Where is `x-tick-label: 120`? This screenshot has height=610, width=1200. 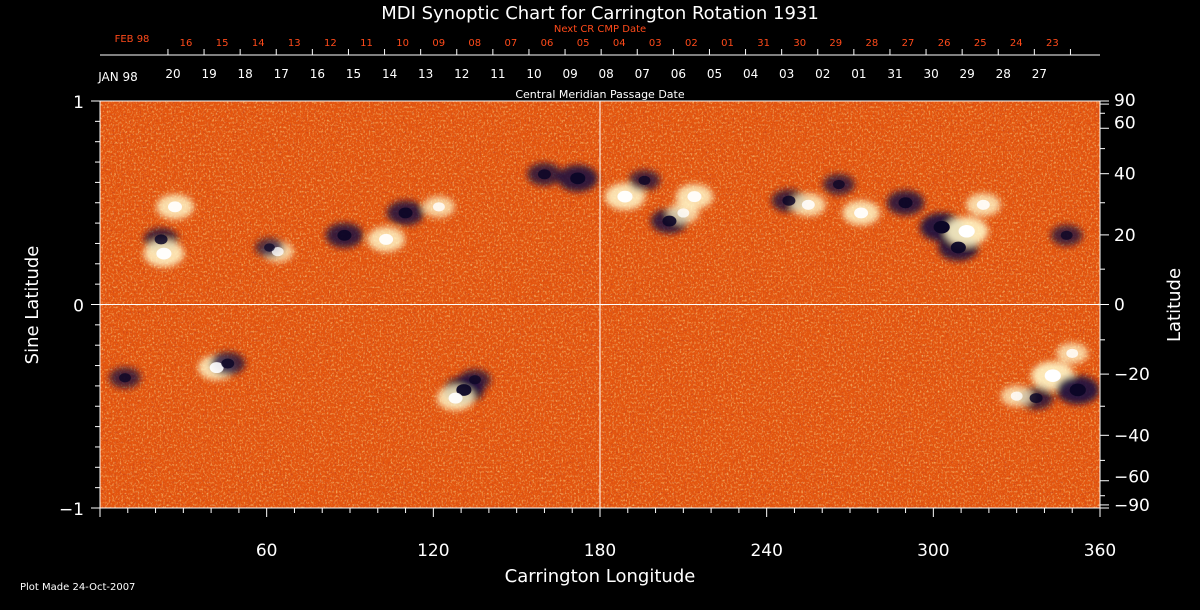 x-tick-label: 120 is located at coordinates (433, 551).